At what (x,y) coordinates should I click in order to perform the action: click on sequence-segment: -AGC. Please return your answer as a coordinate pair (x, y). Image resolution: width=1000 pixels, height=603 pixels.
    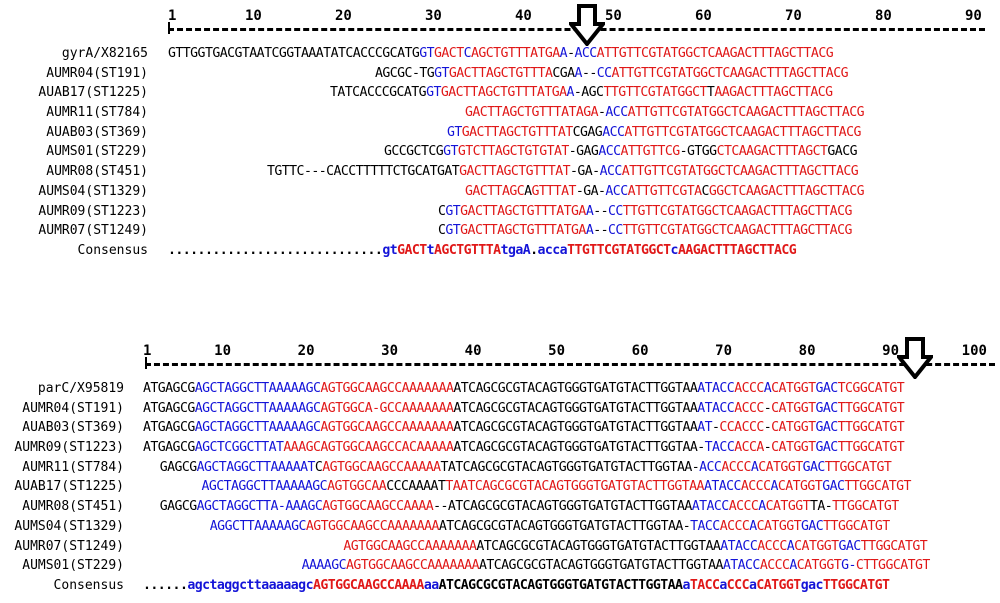
    Looking at the image, I should click on (588, 93).